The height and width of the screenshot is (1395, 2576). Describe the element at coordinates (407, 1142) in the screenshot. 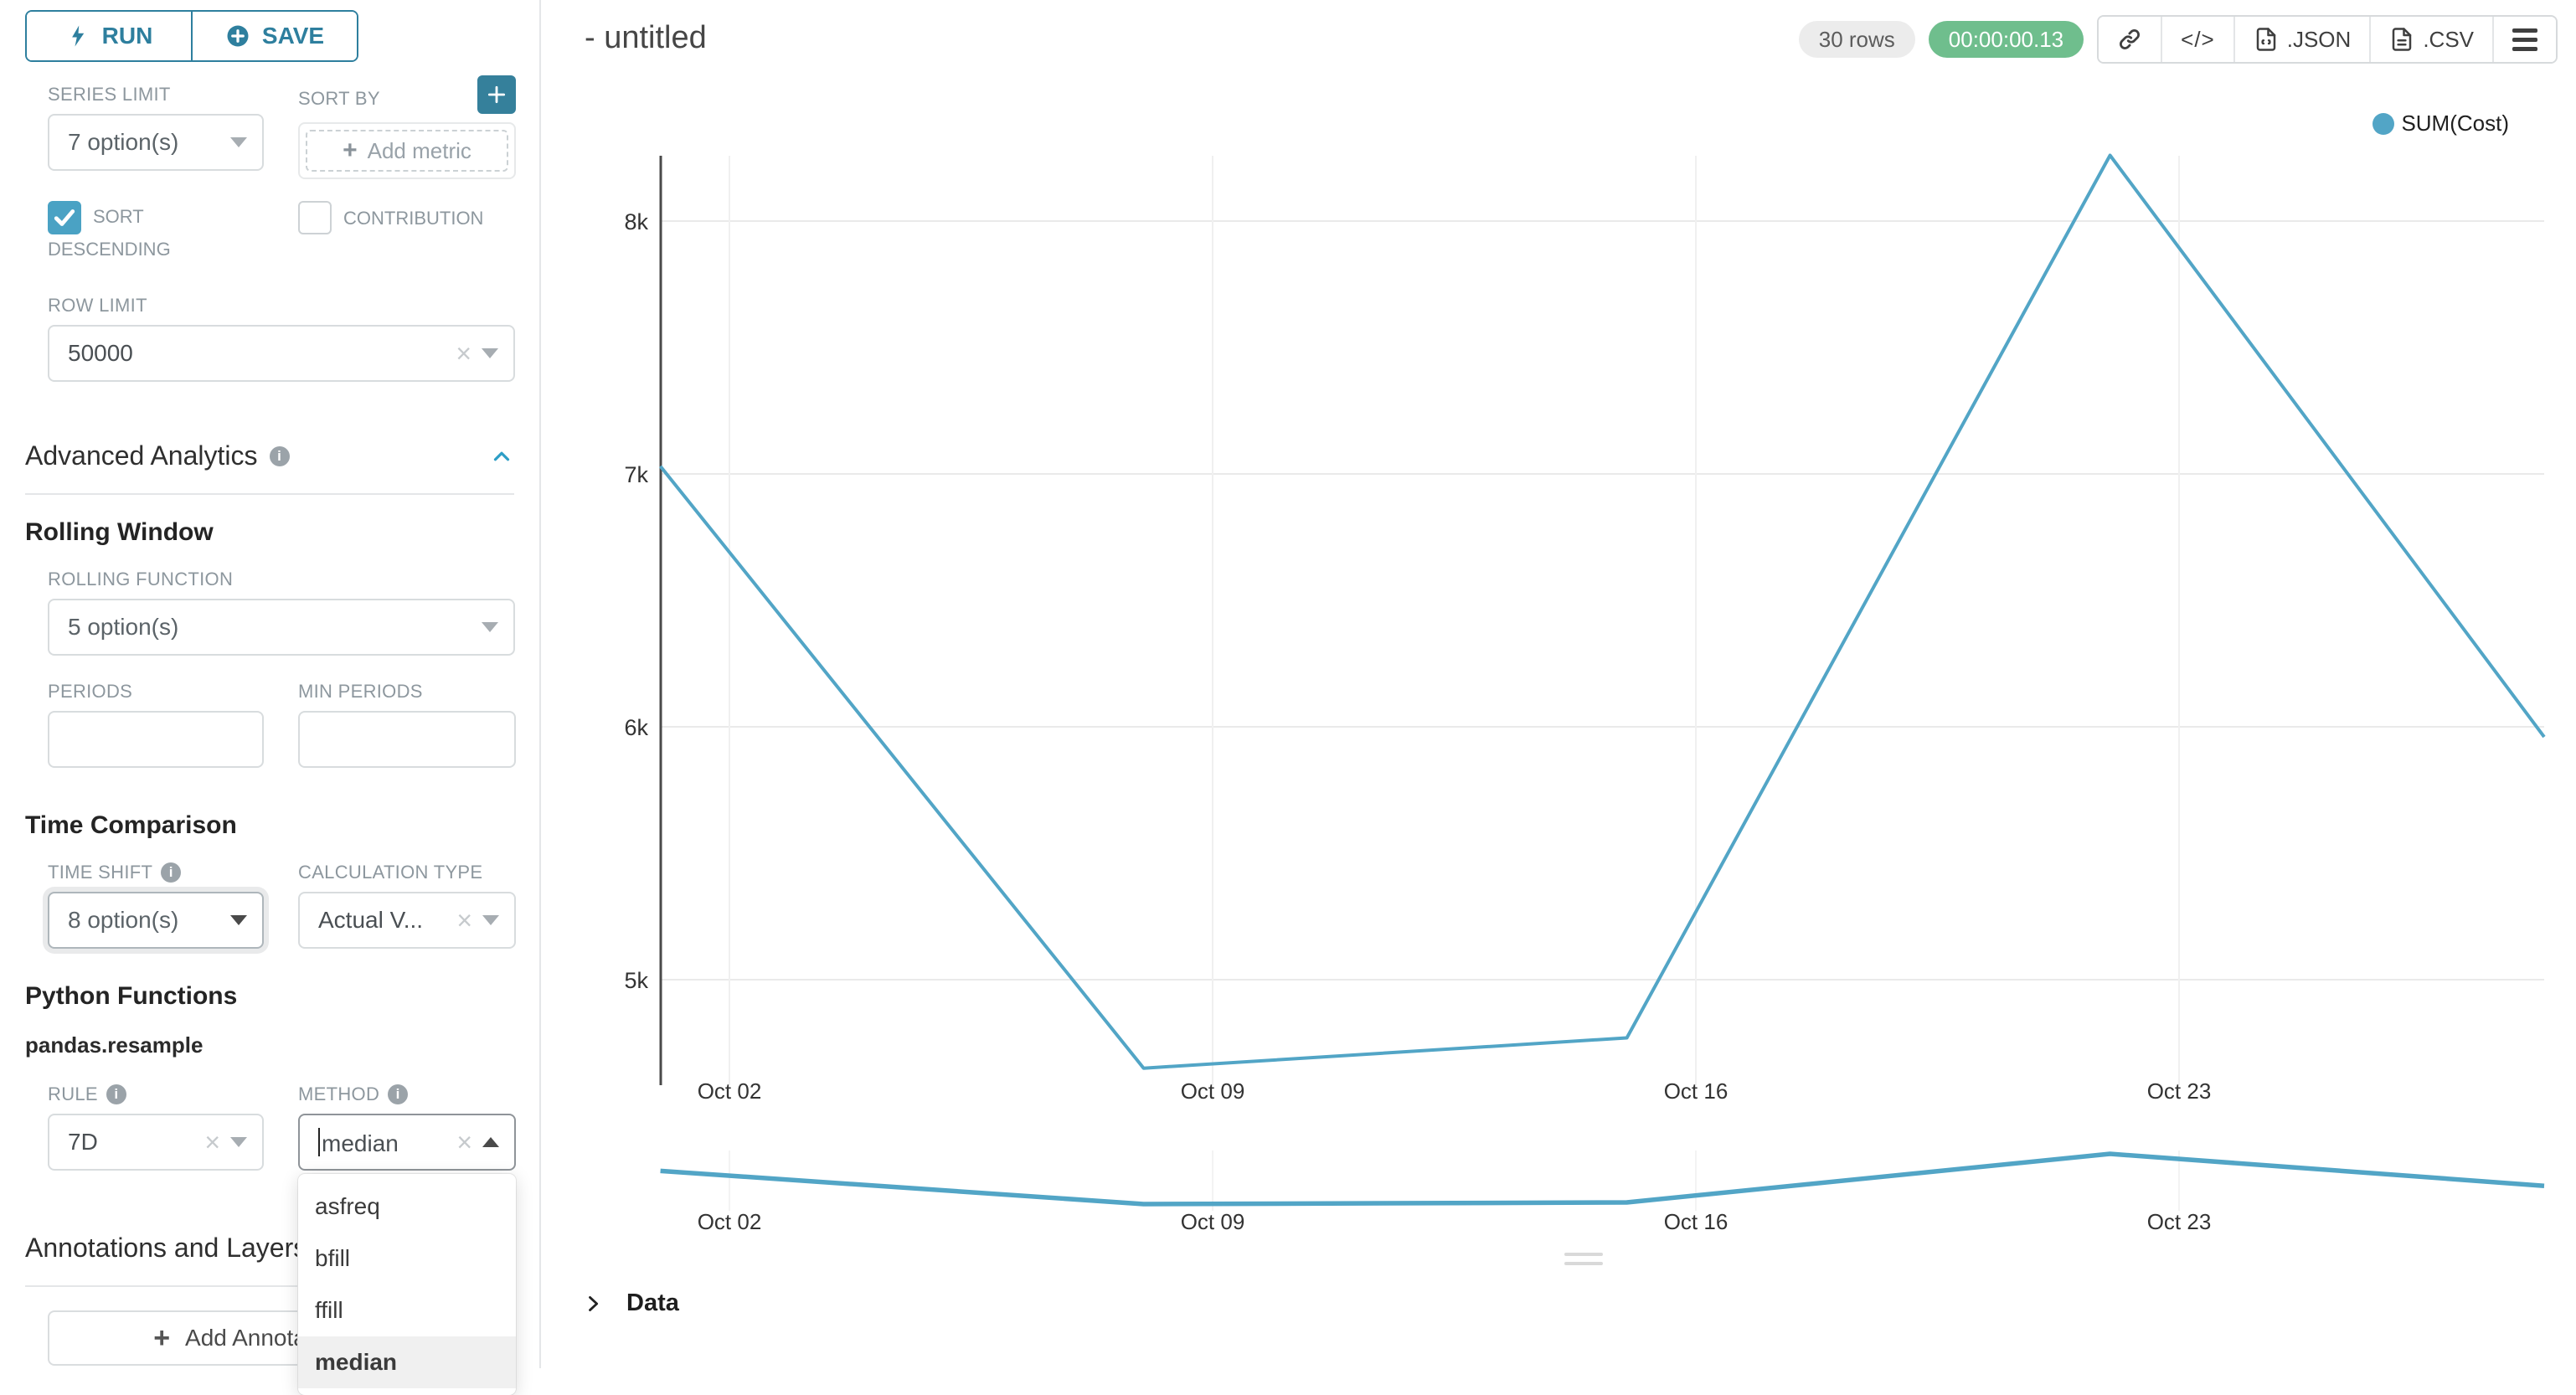

I see `method-combobox: median ×` at that location.